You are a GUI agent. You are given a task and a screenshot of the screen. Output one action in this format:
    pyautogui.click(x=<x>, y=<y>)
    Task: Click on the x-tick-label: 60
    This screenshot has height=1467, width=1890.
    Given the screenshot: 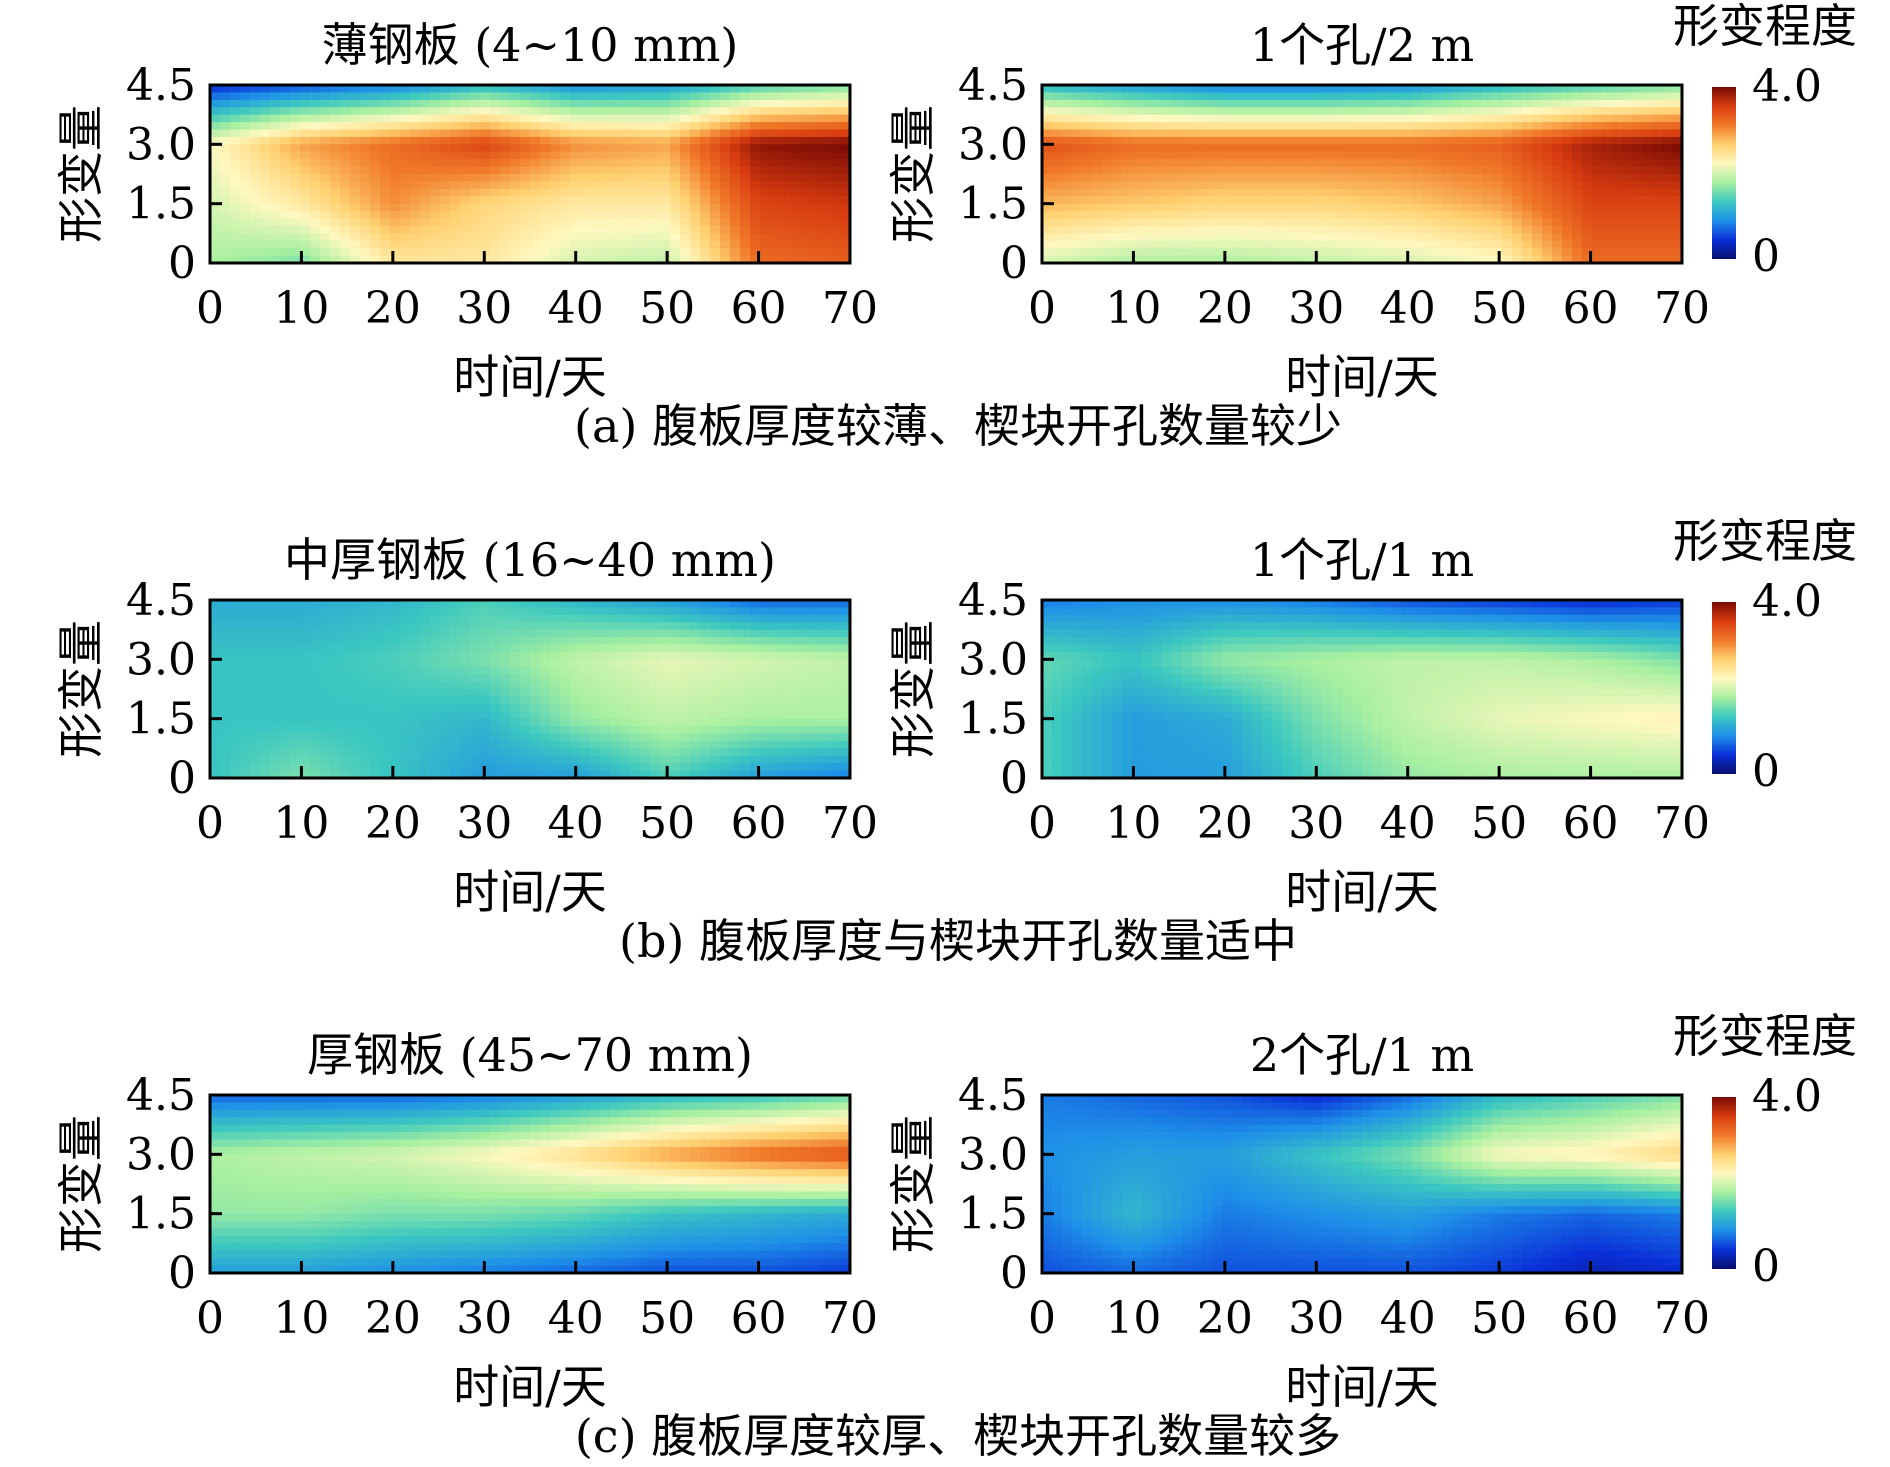 What is the action you would take?
    pyautogui.click(x=1591, y=308)
    